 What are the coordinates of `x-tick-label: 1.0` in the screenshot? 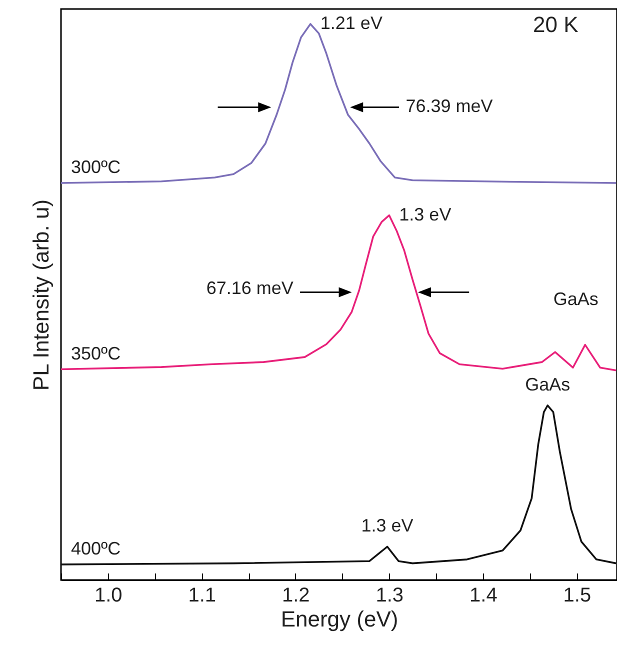 It's located at (108, 595).